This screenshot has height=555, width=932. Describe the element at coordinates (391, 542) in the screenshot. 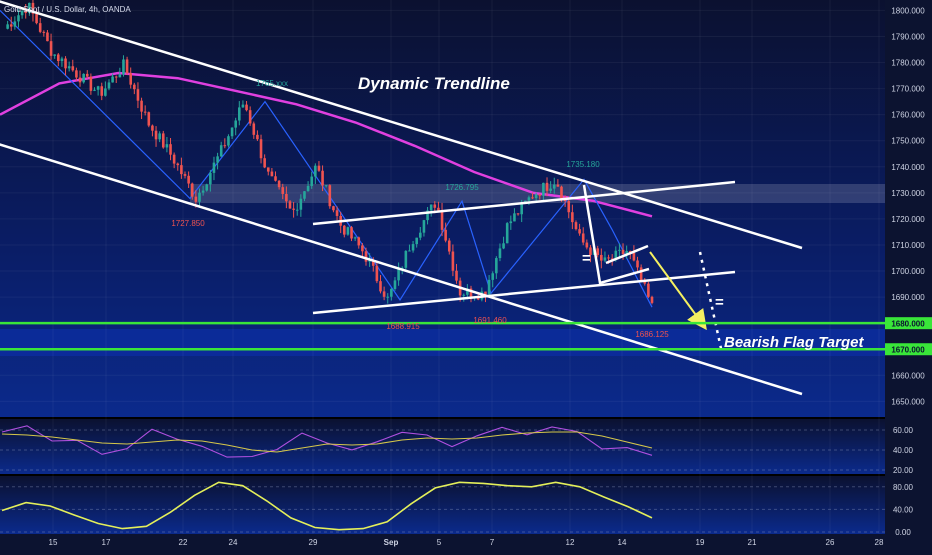

I see `time-tick-label: Sep` at that location.